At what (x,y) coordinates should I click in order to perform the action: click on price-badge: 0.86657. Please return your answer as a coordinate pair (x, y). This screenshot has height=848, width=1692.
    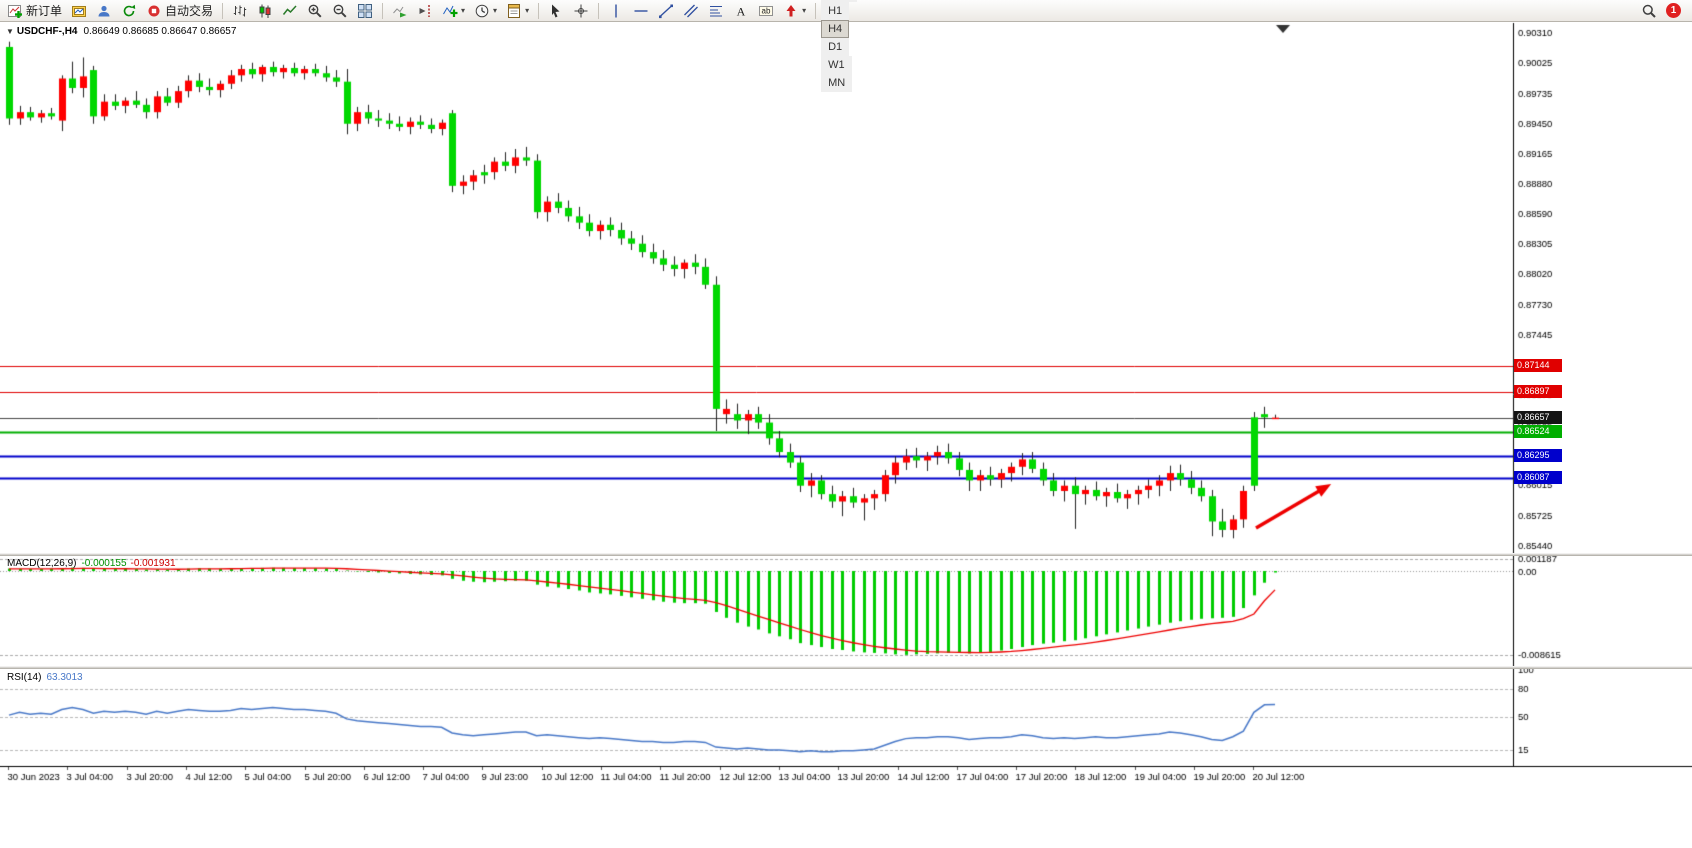
    Looking at the image, I should click on (1538, 417).